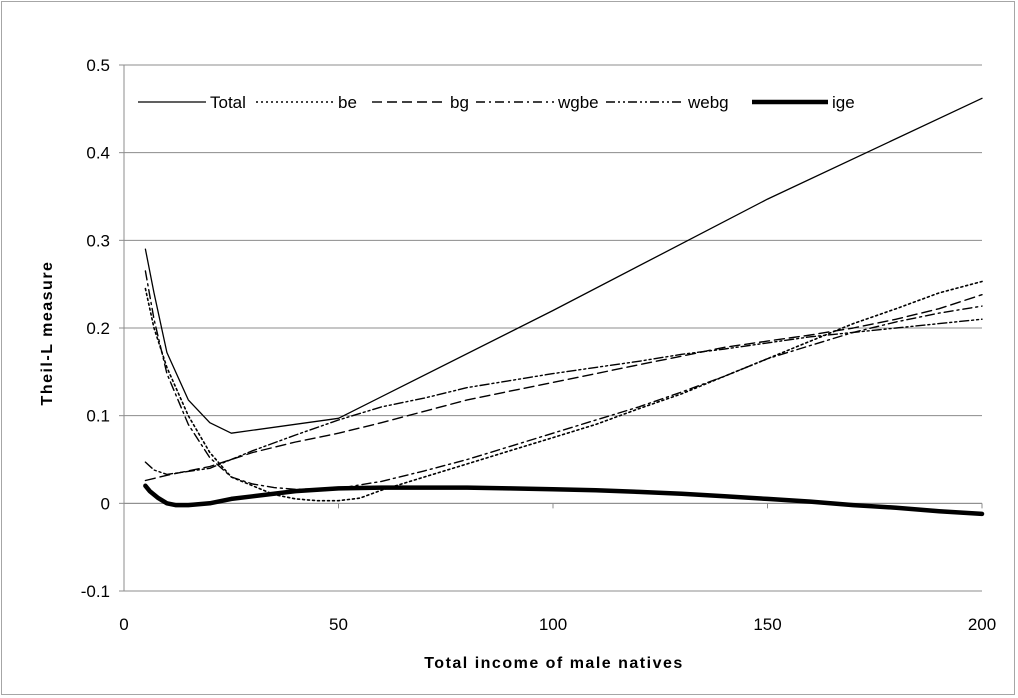  I want to click on y-tick-label: 0.5, so click(98, 65).